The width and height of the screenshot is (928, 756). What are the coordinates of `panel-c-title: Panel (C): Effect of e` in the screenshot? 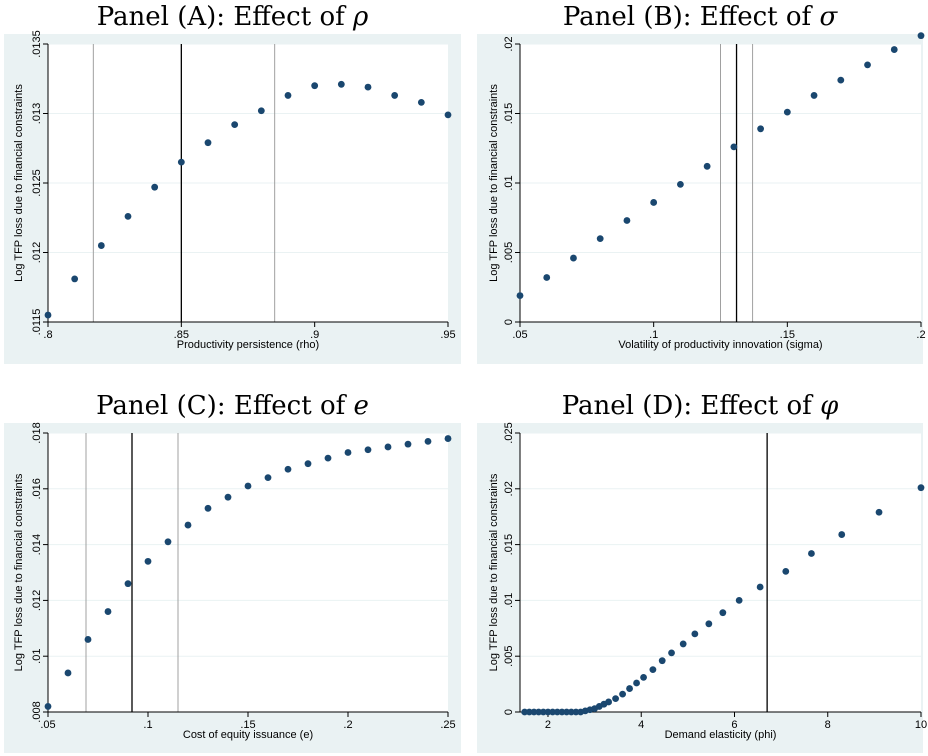 It's located at (232, 406).